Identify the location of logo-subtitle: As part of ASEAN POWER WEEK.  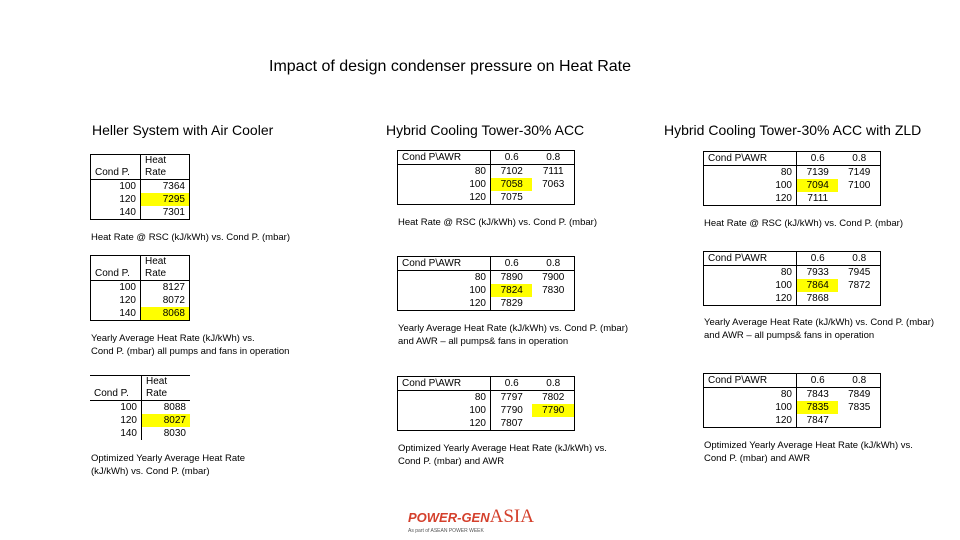
(446, 531).